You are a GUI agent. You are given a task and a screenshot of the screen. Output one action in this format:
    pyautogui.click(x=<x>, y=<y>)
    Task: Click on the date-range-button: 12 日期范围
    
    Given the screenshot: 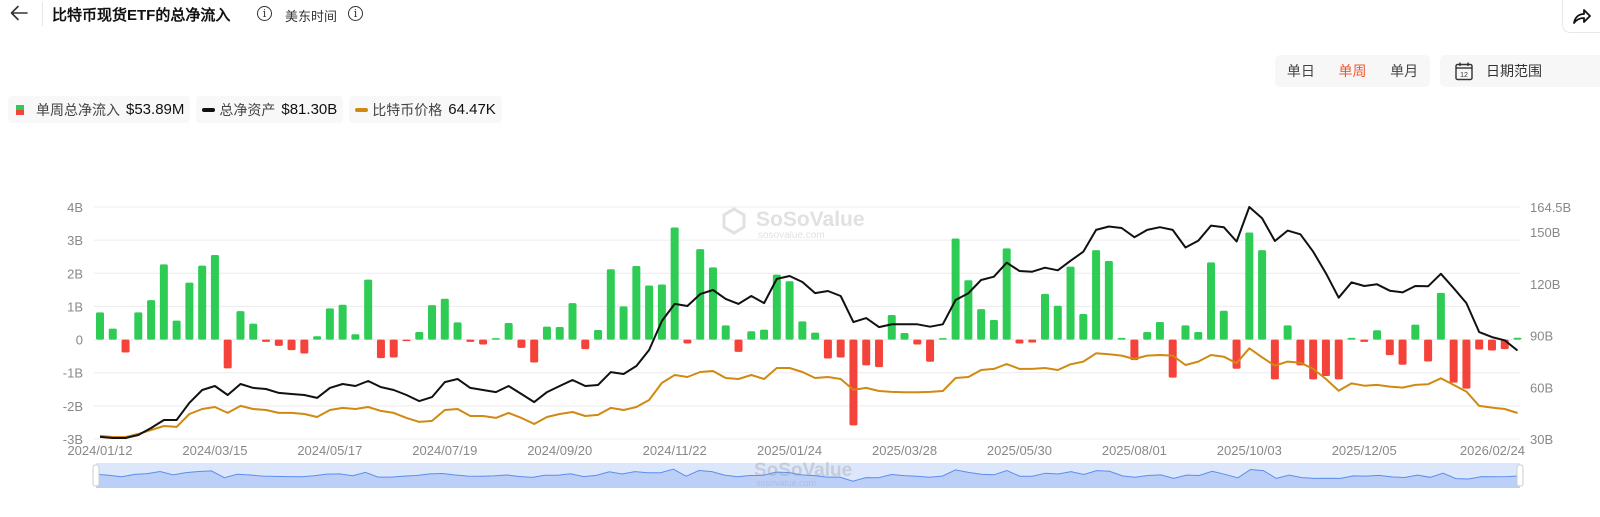 What is the action you would take?
    pyautogui.click(x=1520, y=71)
    